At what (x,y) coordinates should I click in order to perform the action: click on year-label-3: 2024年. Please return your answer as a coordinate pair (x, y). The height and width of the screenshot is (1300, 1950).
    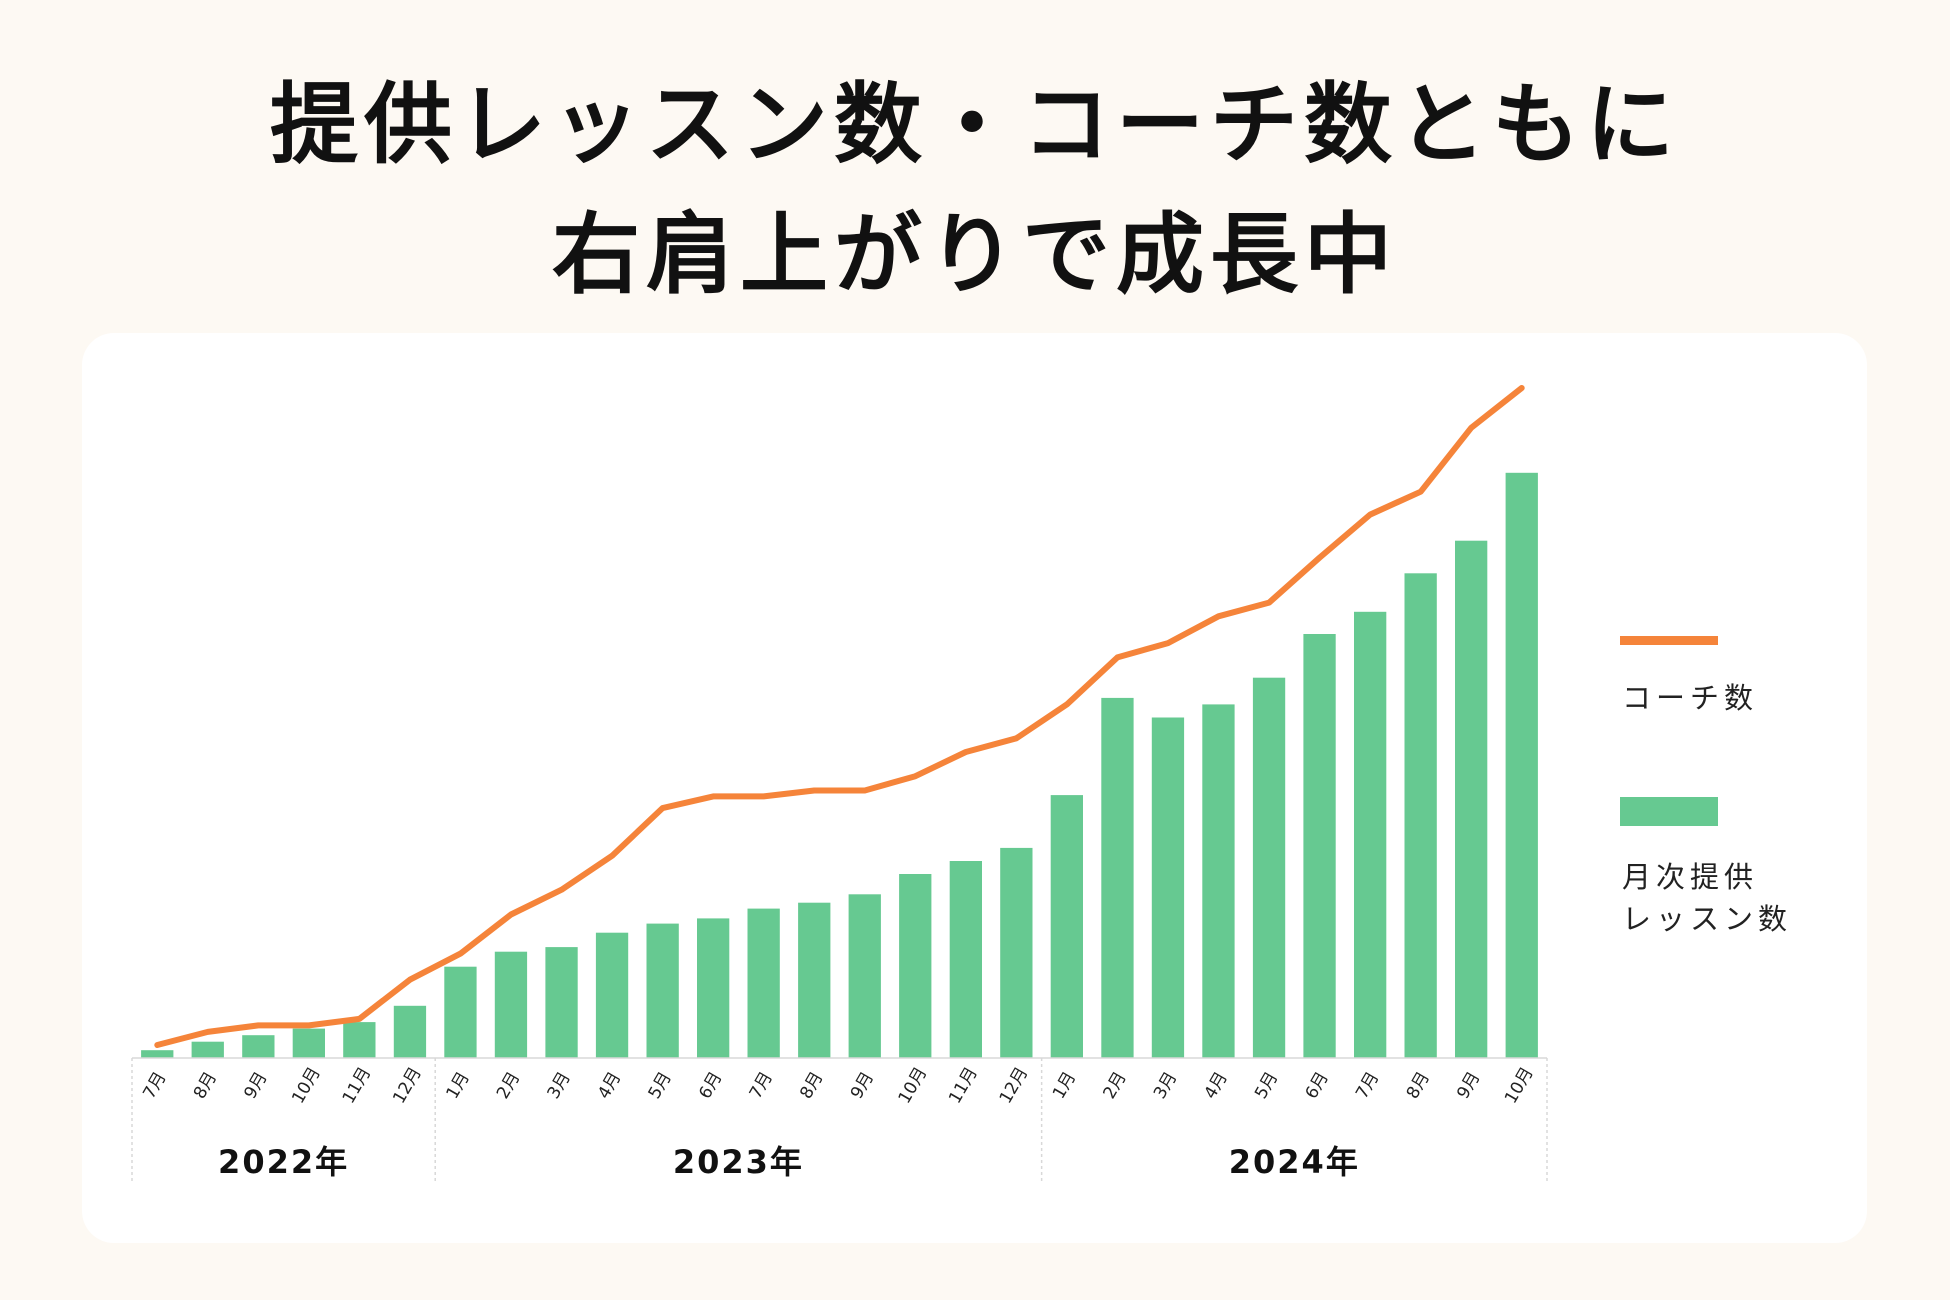
    Looking at the image, I should click on (1294, 1162).